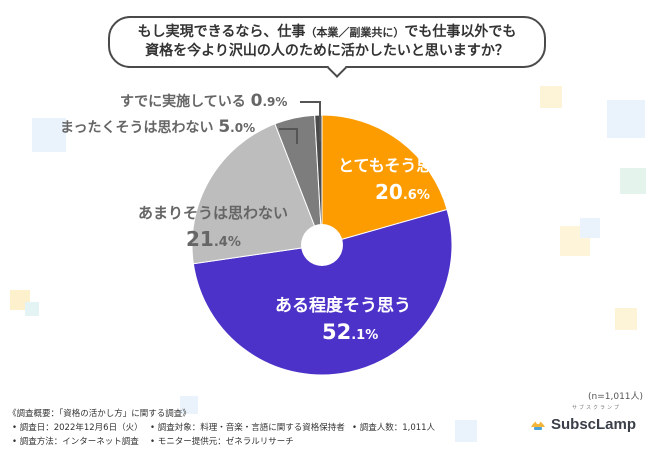 Image resolution: width=650 pixels, height=450 pixels. Describe the element at coordinates (337, 332) in the screenshot. I see `label-somewhat-pct-int: 52` at that location.